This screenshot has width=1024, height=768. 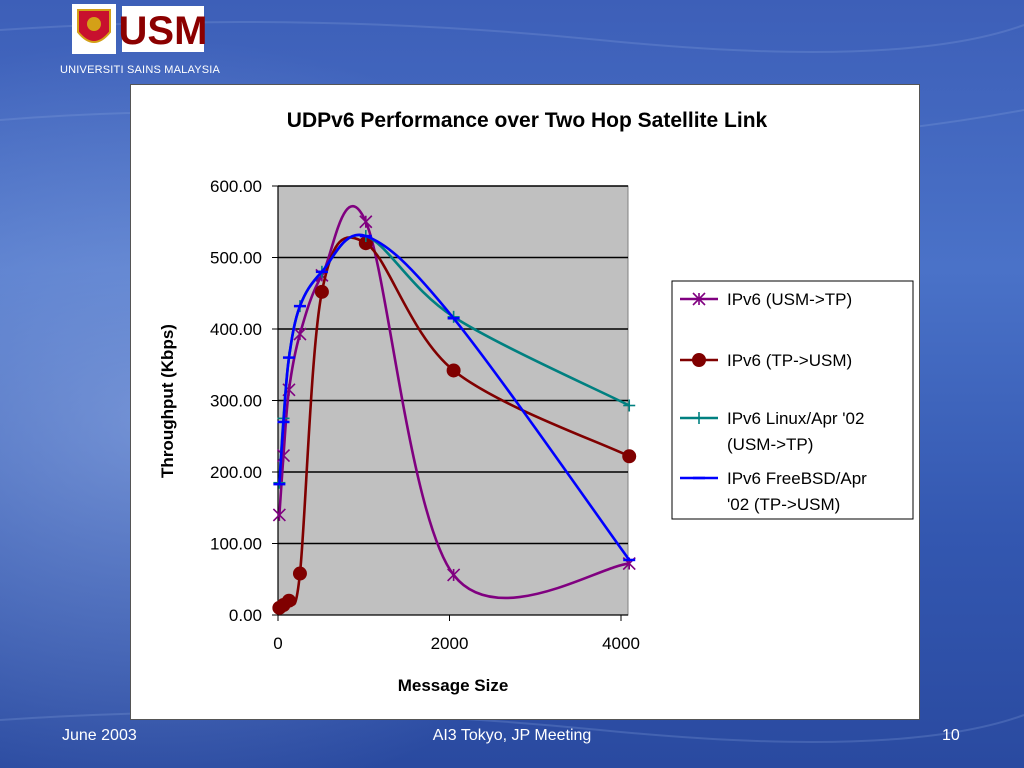 I want to click on y-tick-label: 500.00, so click(x=236, y=258).